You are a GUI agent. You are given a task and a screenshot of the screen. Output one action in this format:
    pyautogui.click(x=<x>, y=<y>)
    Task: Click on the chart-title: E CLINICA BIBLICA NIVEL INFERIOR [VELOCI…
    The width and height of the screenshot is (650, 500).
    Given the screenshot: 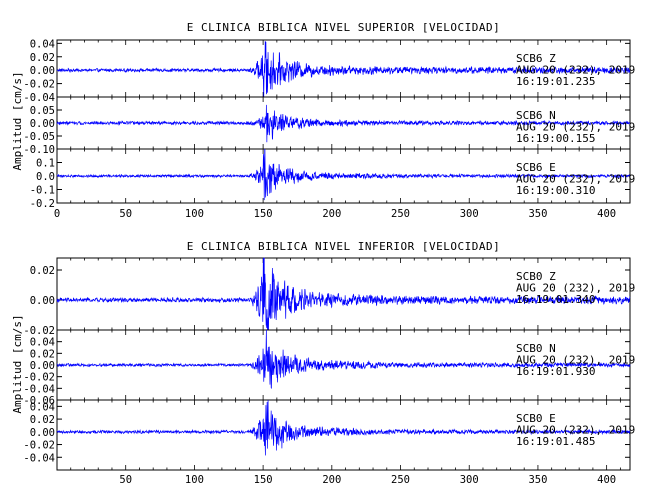 What is the action you would take?
    pyautogui.click(x=343, y=246)
    